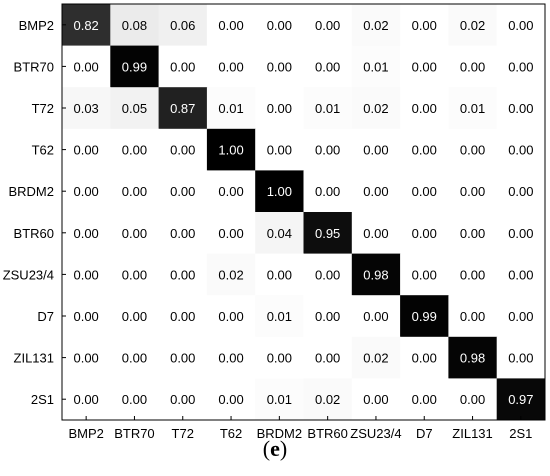 This screenshot has width=550, height=476. I want to click on cell-value-label: 1.00, so click(230, 150).